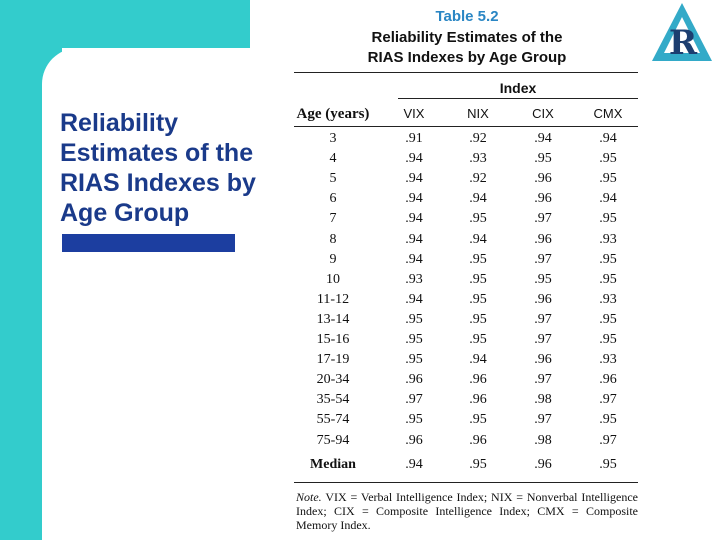  I want to click on age-cell: 8, so click(333, 239).